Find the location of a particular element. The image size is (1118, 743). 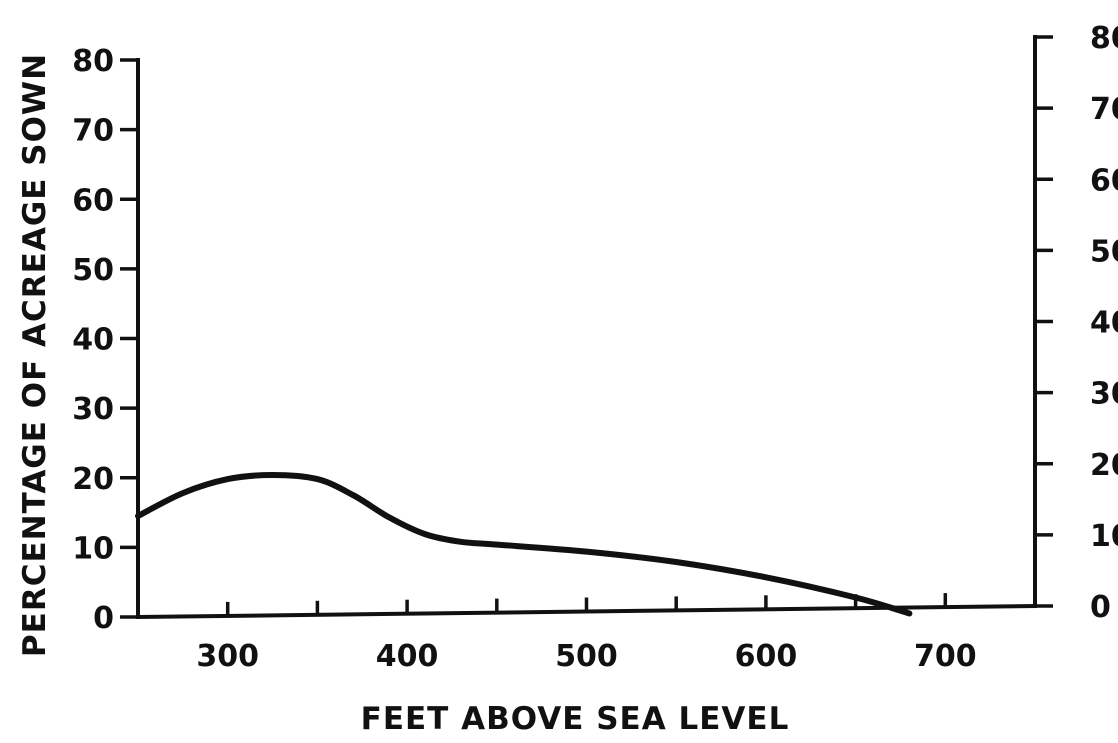

y2-tick-label: 30 is located at coordinates (1104, 394).